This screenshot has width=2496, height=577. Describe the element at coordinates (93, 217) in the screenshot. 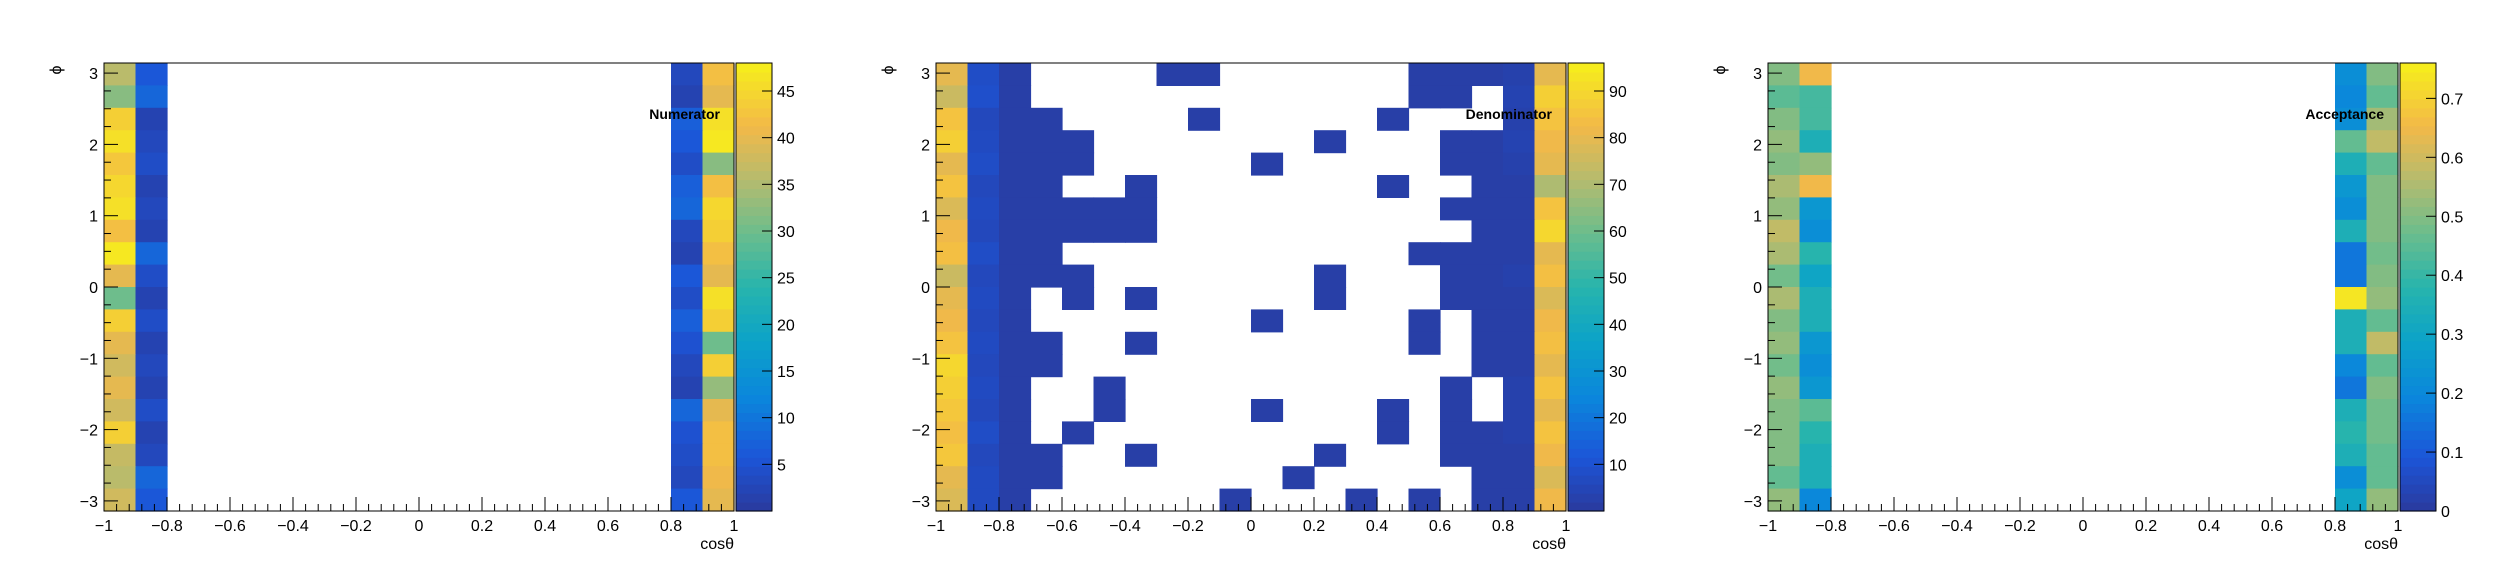

I see `y-tick-label: 1` at that location.